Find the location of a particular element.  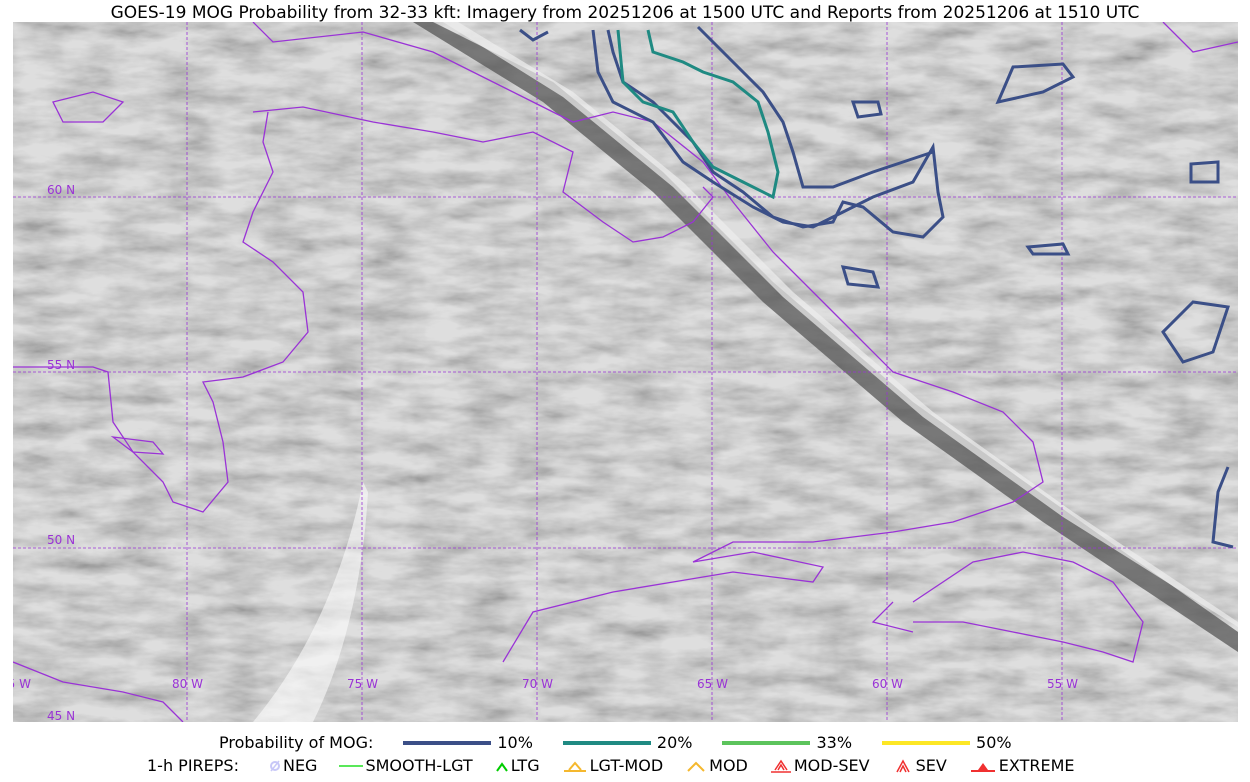

legend-50: 50% is located at coordinates (994, 742).